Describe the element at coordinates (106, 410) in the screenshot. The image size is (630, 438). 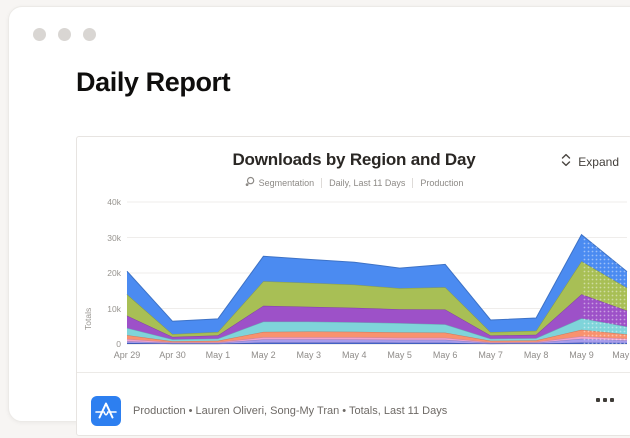
I see `amplitude-logo-icon` at that location.